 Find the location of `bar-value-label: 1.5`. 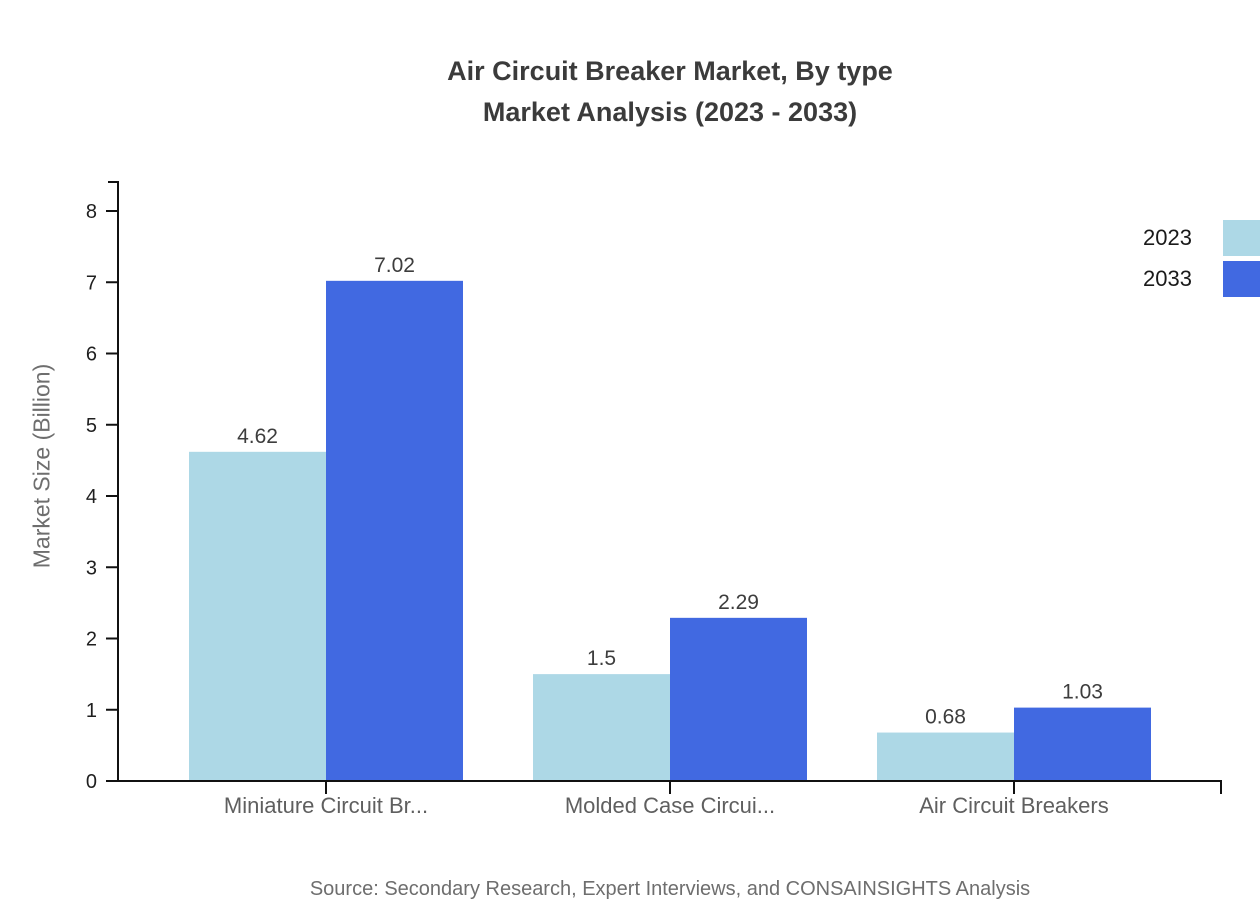

bar-value-label: 1.5 is located at coordinates (601, 658).